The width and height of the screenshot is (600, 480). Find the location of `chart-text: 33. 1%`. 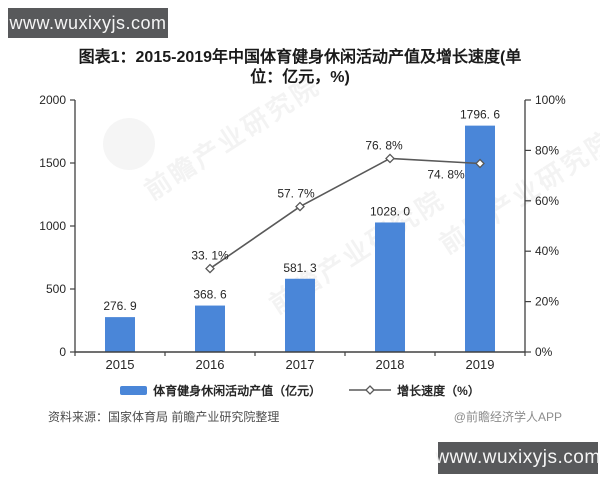

chart-text: 33. 1% is located at coordinates (210, 256).